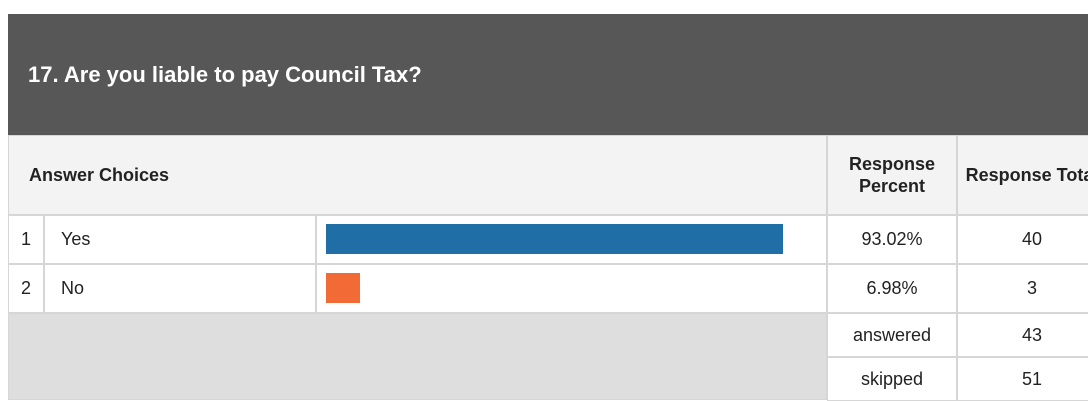 This screenshot has width=1088, height=401. Describe the element at coordinates (26, 239) in the screenshot. I see `row-index: 1` at that location.